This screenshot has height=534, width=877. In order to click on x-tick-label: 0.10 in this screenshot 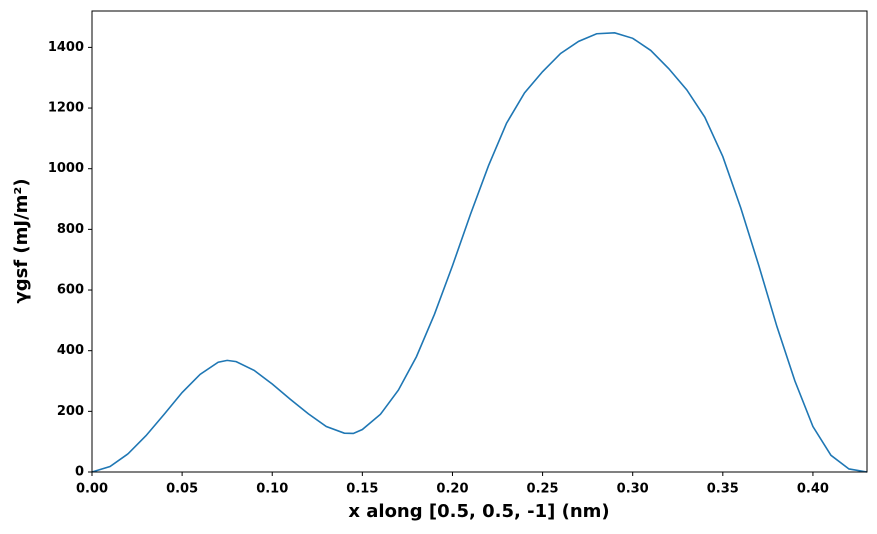, I will do `click(272, 489)`.